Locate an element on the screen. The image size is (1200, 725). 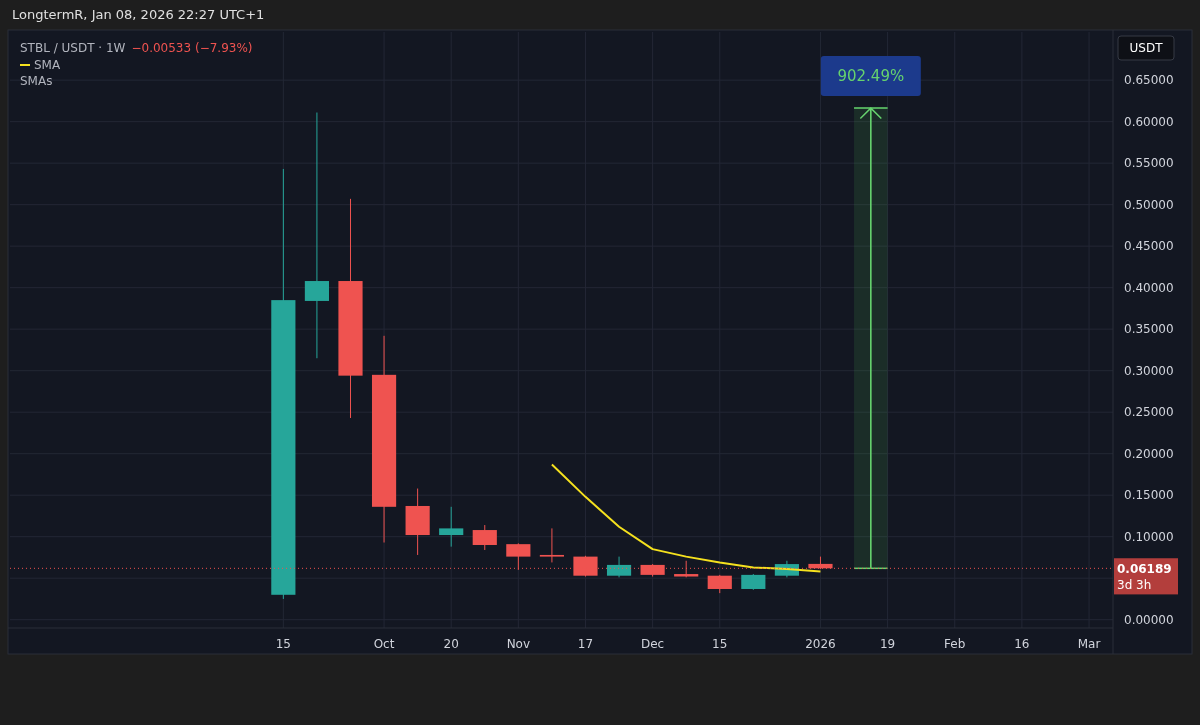
y-tick-label: 0.30000 is located at coordinates (1149, 370).